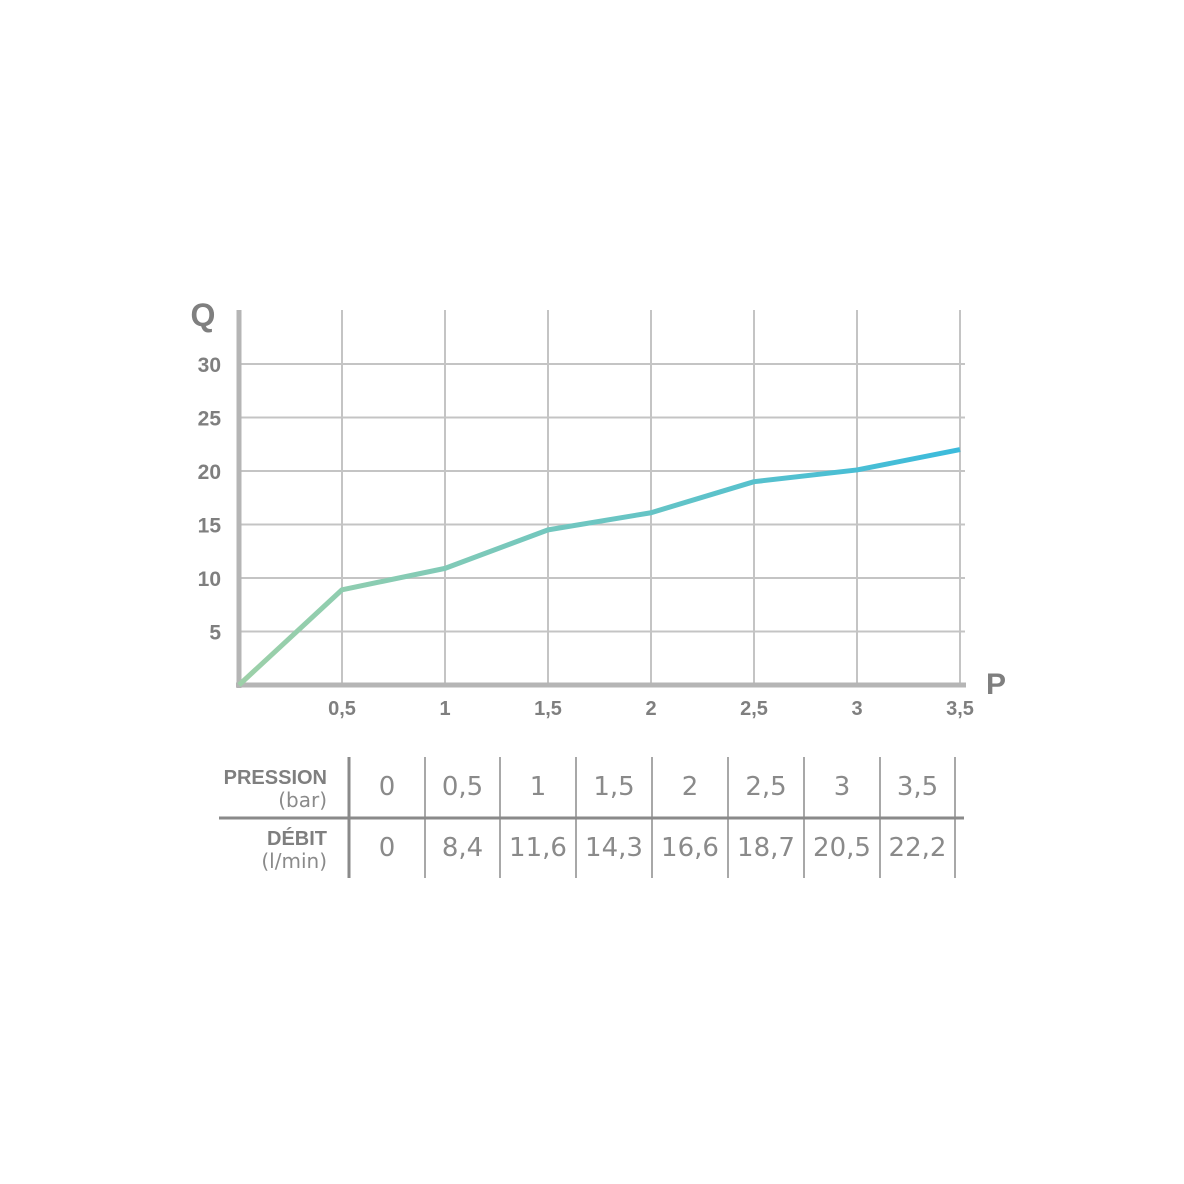 The height and width of the screenshot is (1184, 1184). I want to click on y-tick-label: 25, so click(210, 419).